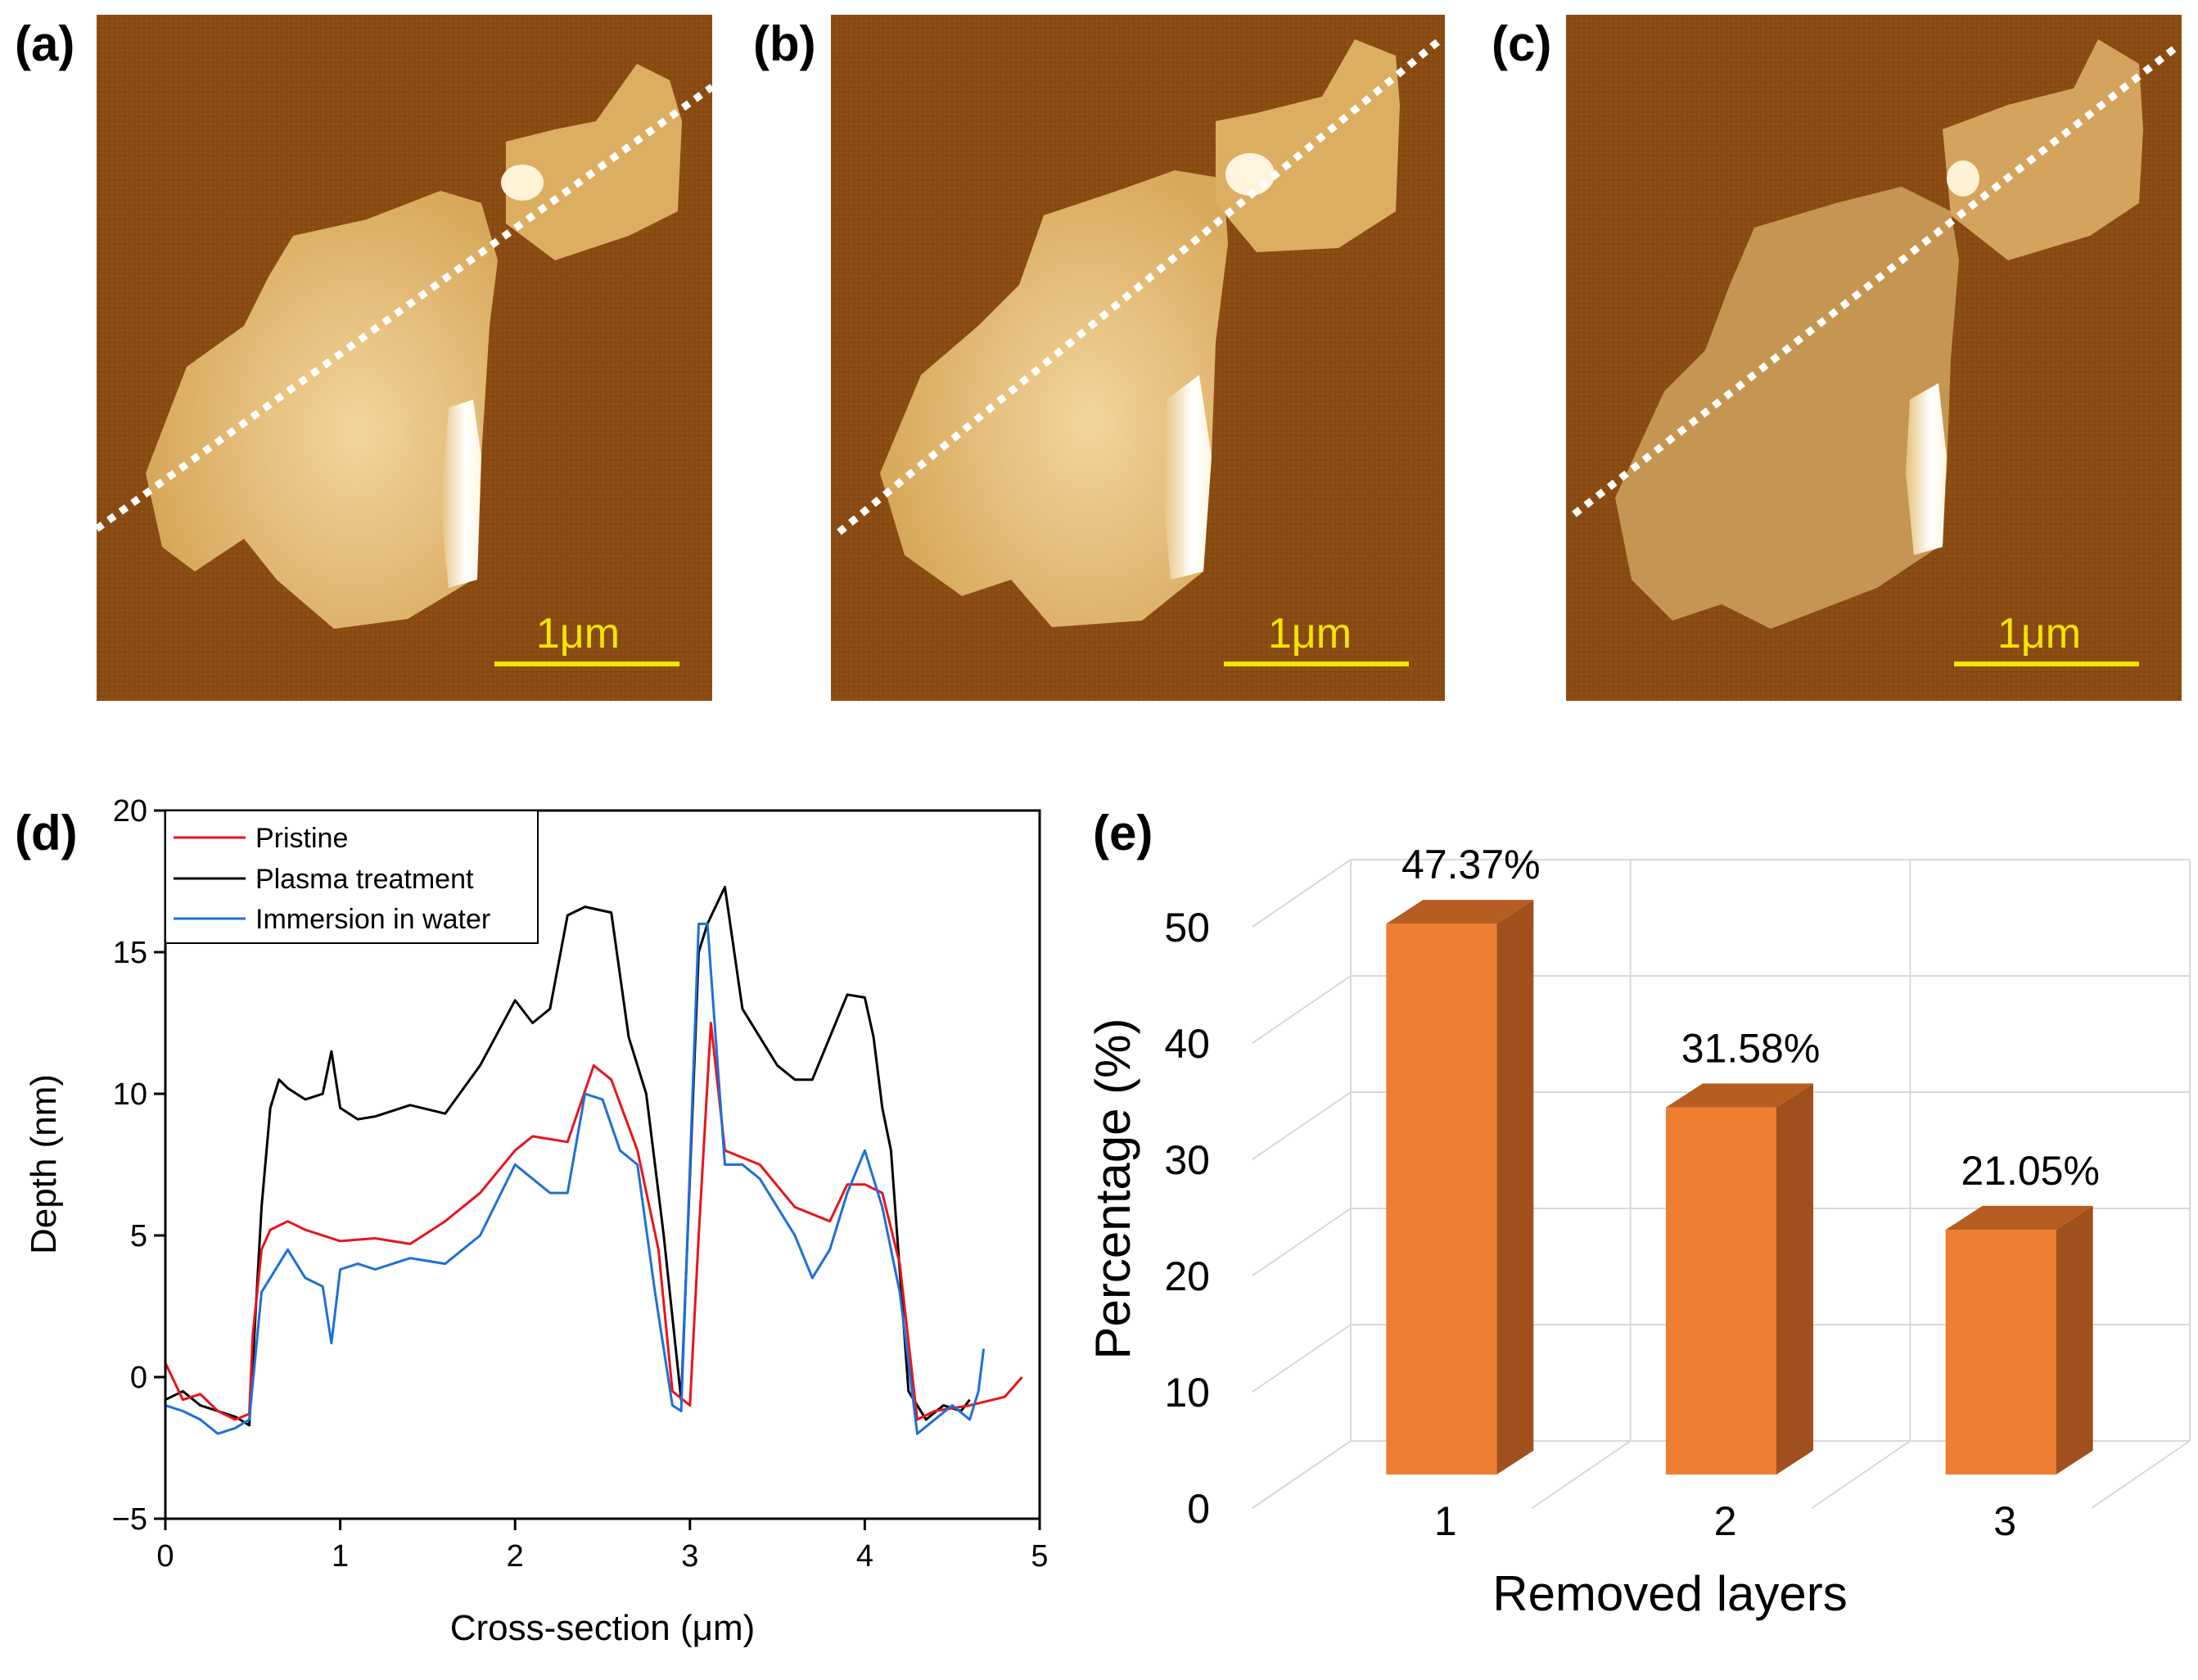  Describe the element at coordinates (138, 1236) in the screenshot. I see `y-tick-label: 5` at that location.